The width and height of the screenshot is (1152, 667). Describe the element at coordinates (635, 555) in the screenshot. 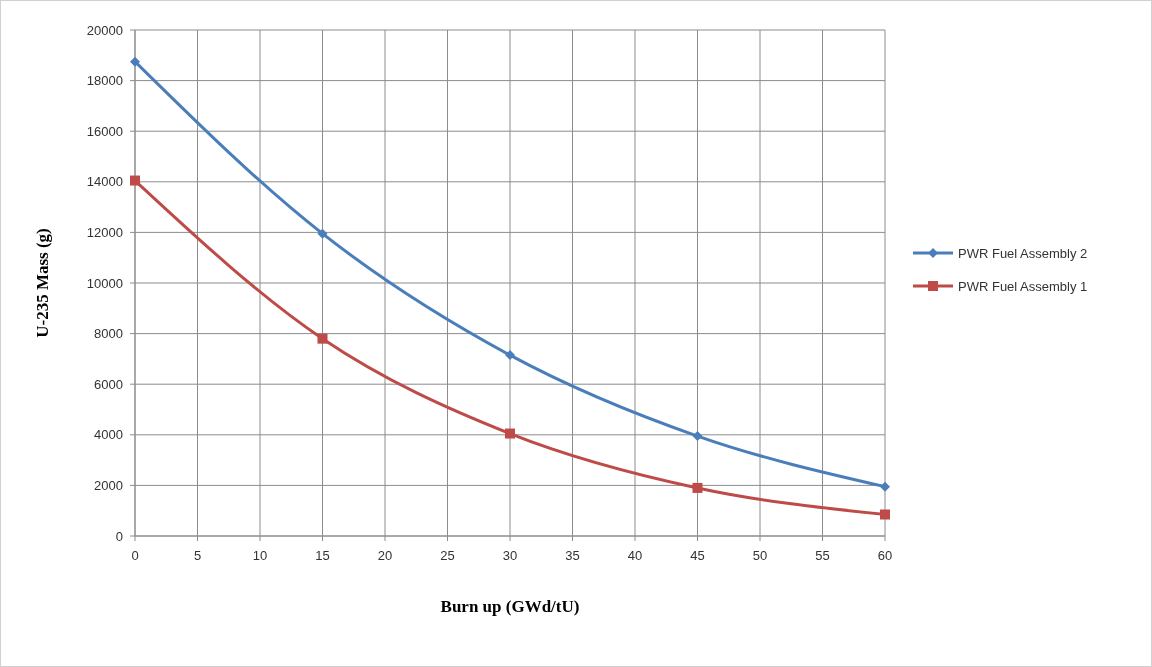

I see `x-tick-label: 40` at that location.